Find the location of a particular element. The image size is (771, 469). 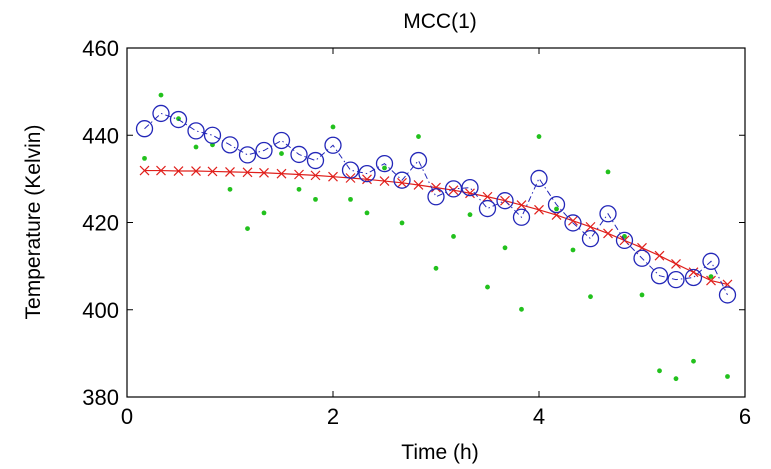

x-tick-label: 6 is located at coordinates (745, 416).